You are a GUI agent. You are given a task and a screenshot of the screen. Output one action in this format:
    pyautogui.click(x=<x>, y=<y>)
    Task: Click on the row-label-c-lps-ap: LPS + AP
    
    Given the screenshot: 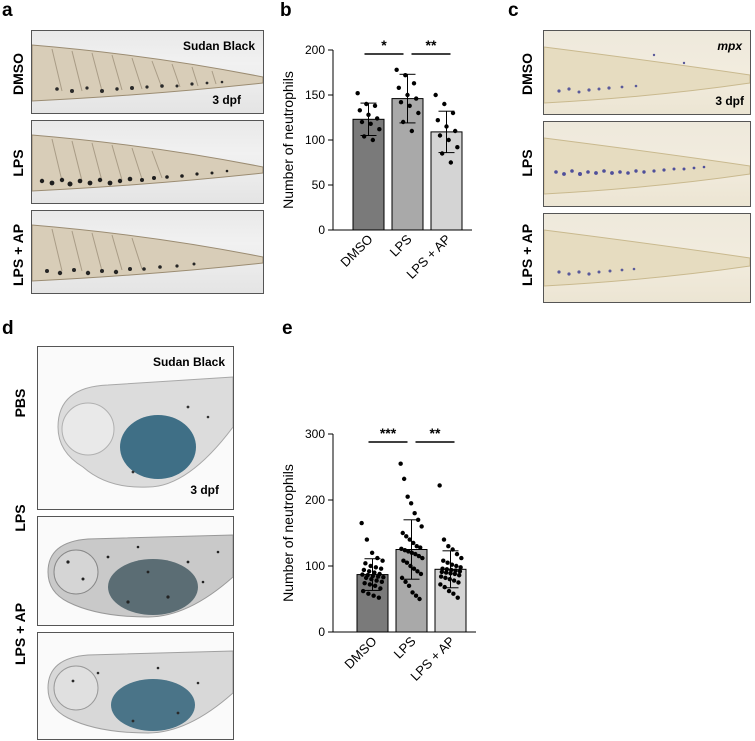 What is the action you would take?
    pyautogui.click(x=527, y=254)
    